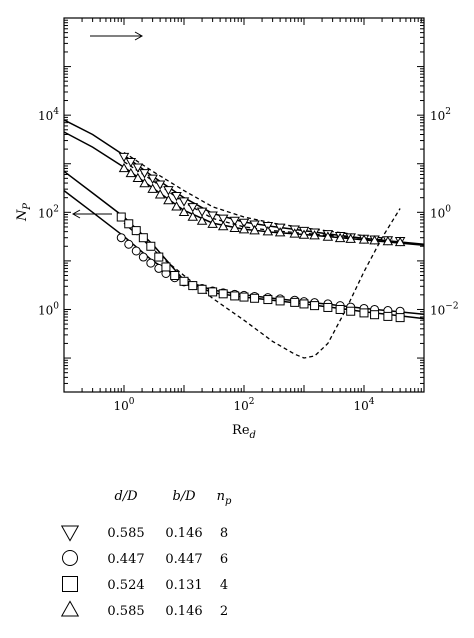 This screenshot has width=474, height=638. What do you see at coordinates (184, 496) in the screenshot?
I see `legend-header-b-over-D: b/D` at bounding box center [184, 496].